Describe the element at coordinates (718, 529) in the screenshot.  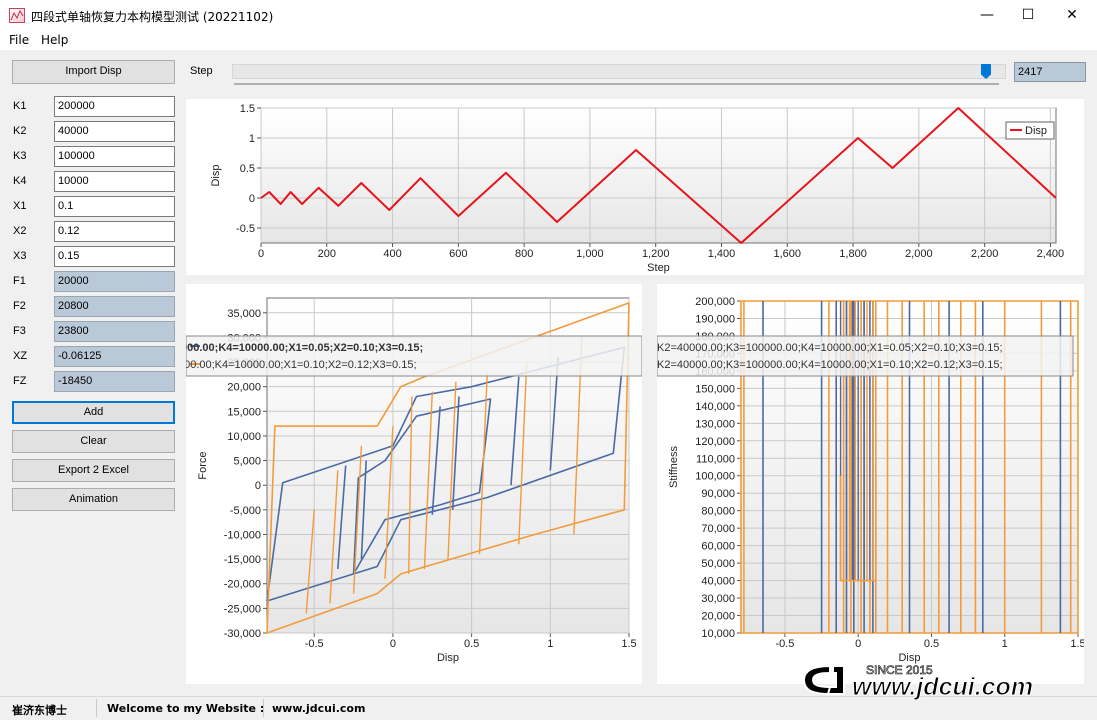
I see `y-tick-label: 70,000` at that location.